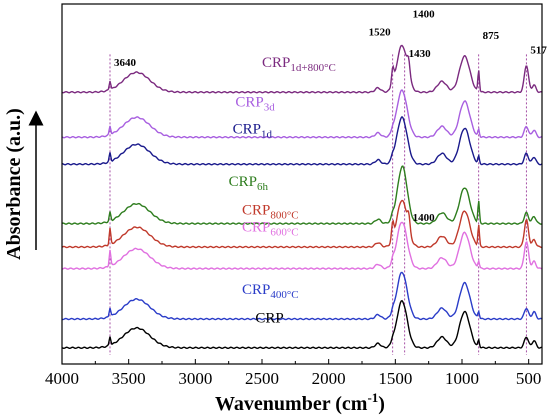  I want to click on series-label: CRP, so click(269, 319).